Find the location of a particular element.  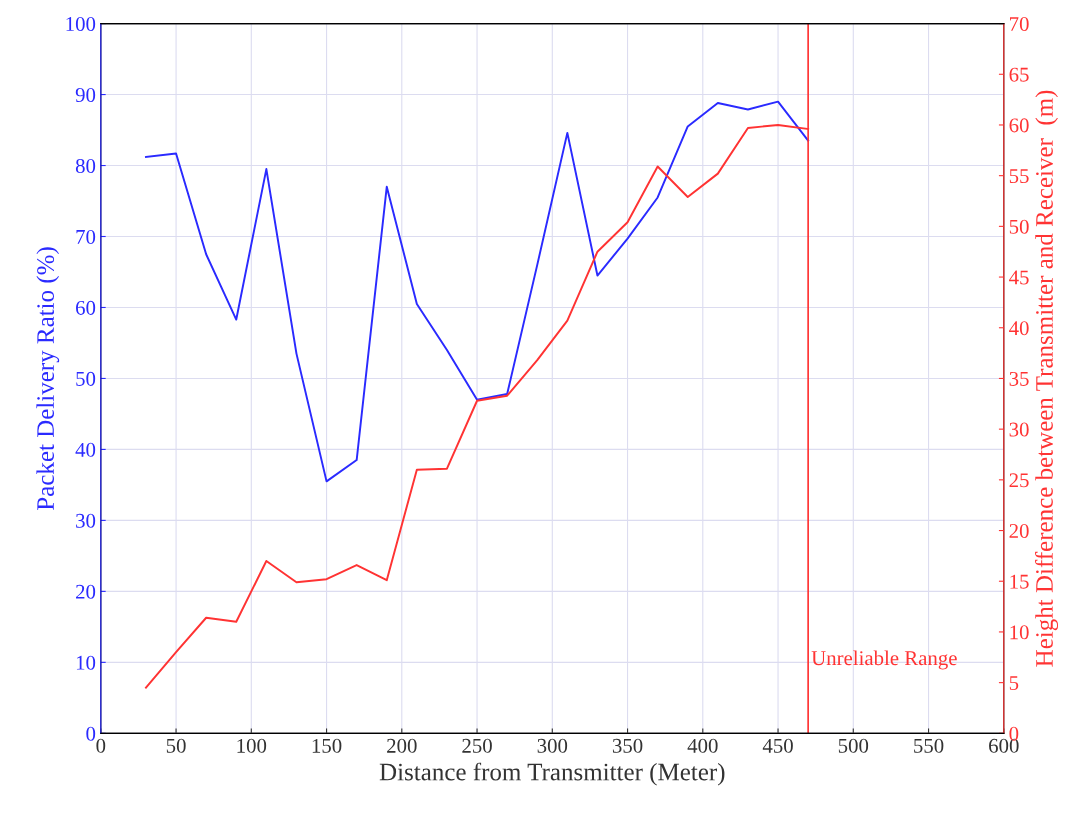

y2-tick-label: 70 is located at coordinates (1019, 24).